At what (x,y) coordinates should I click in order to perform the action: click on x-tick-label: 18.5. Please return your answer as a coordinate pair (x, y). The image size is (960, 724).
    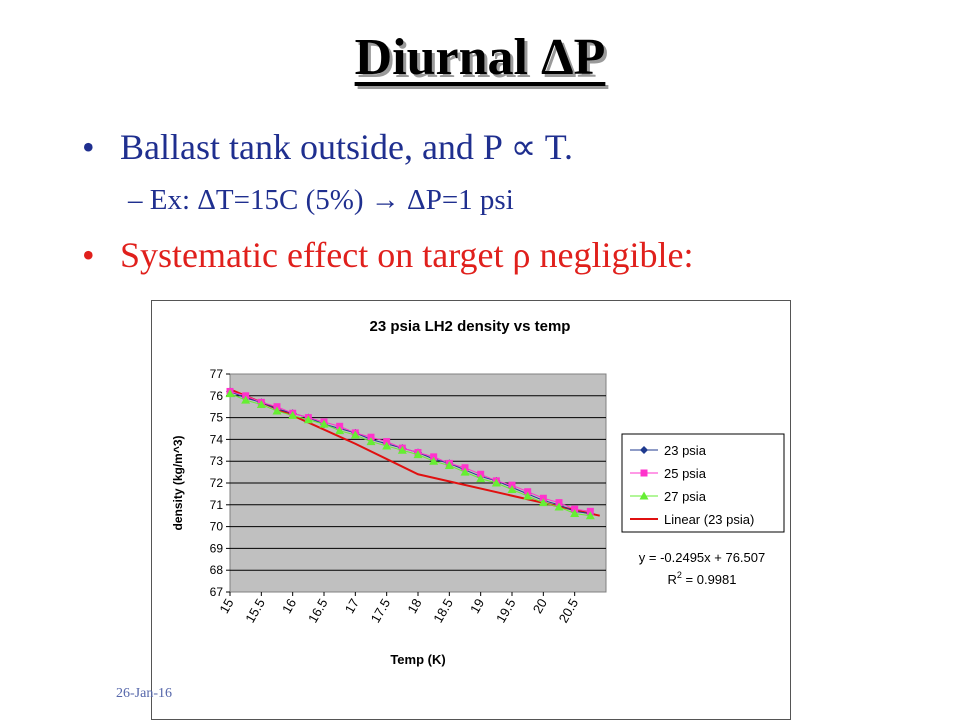
    Looking at the image, I should click on (443, 610).